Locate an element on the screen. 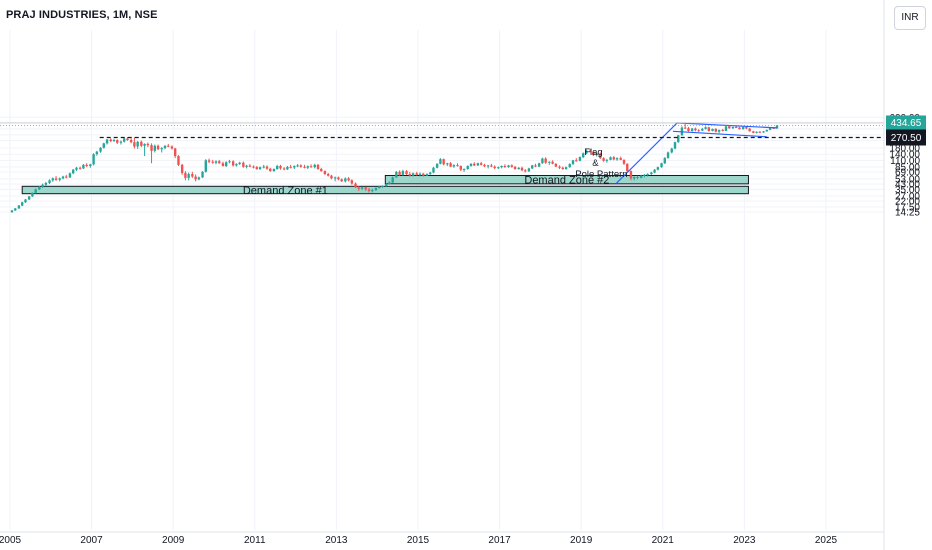 The image size is (932, 550). y-tick-label: 85.00 is located at coordinates (907, 167).